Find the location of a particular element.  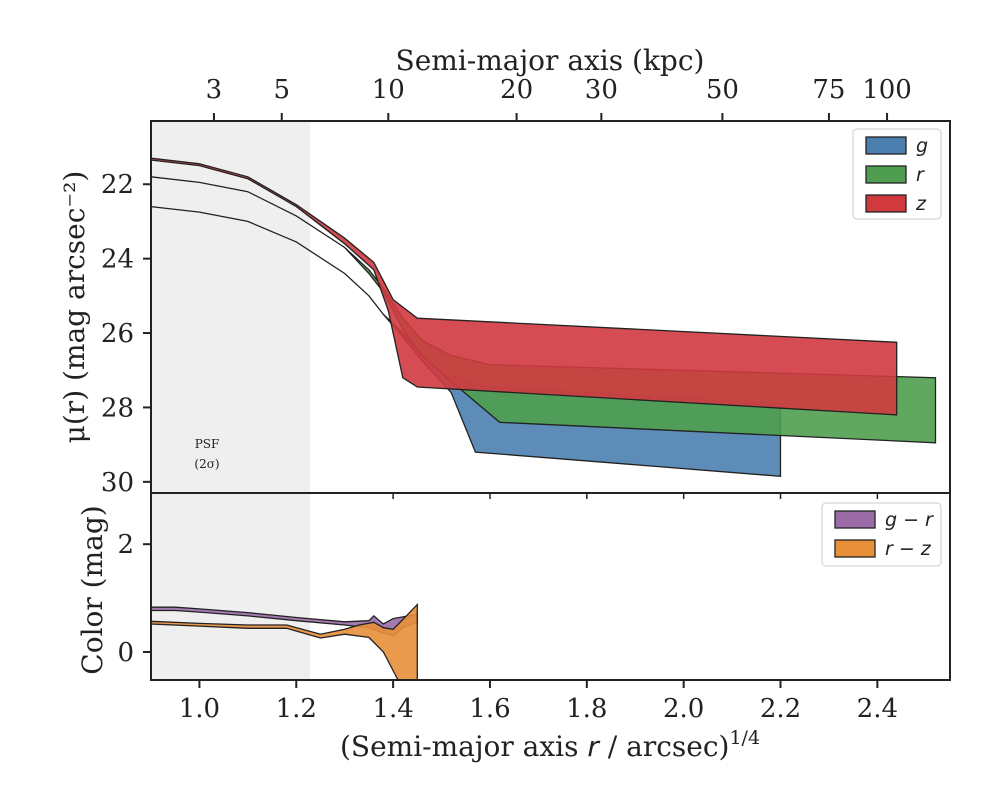

top-tick-label: 3 is located at coordinates (214, 90).